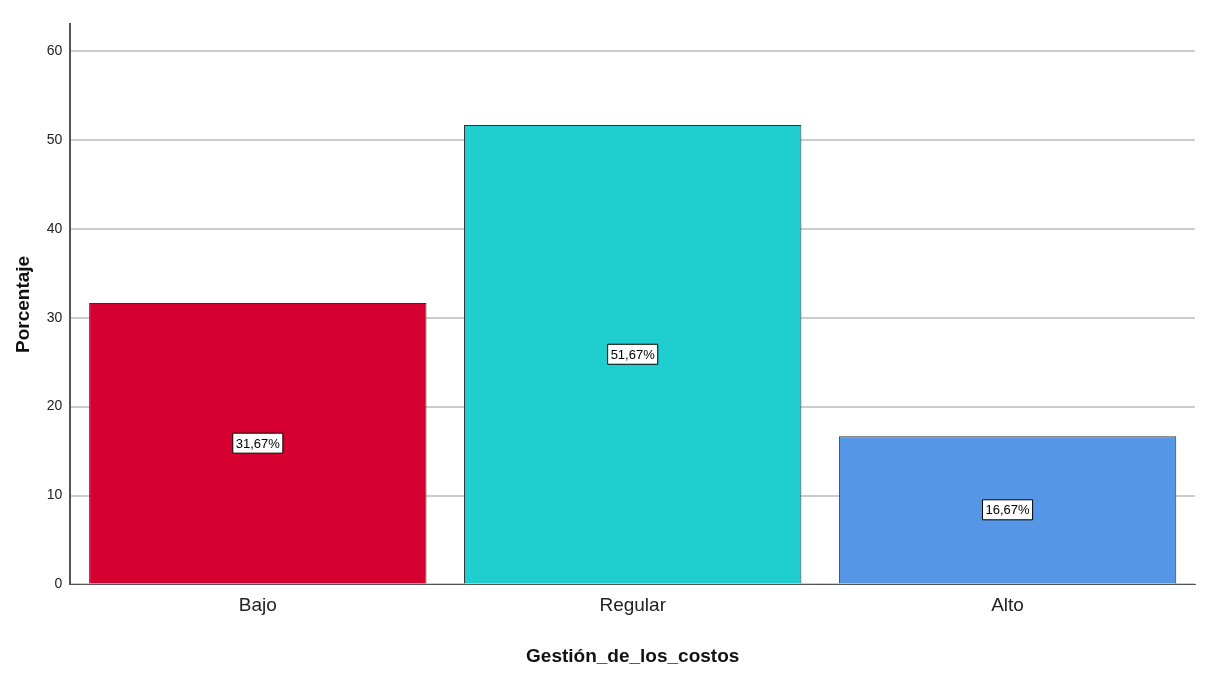 The height and width of the screenshot is (680, 1213). What do you see at coordinates (633, 605) in the screenshot?
I see `x-tick-label: Regular` at bounding box center [633, 605].